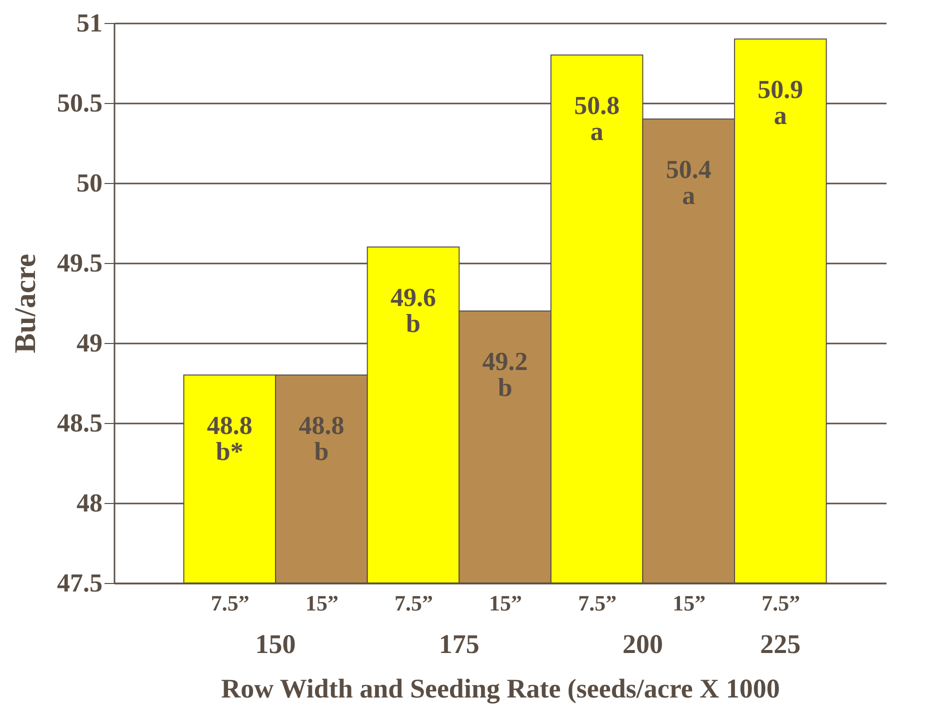 The height and width of the screenshot is (723, 928). I want to click on text: 175, so click(459, 644).